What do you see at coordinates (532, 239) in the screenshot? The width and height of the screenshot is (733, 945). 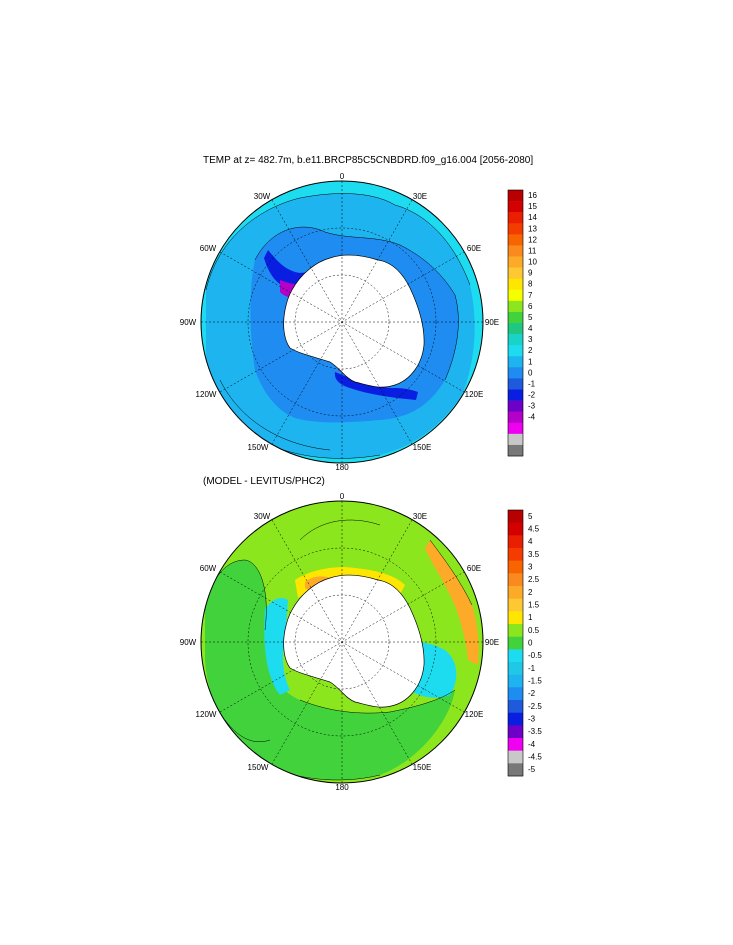 I see `colorbar-label: 12` at bounding box center [532, 239].